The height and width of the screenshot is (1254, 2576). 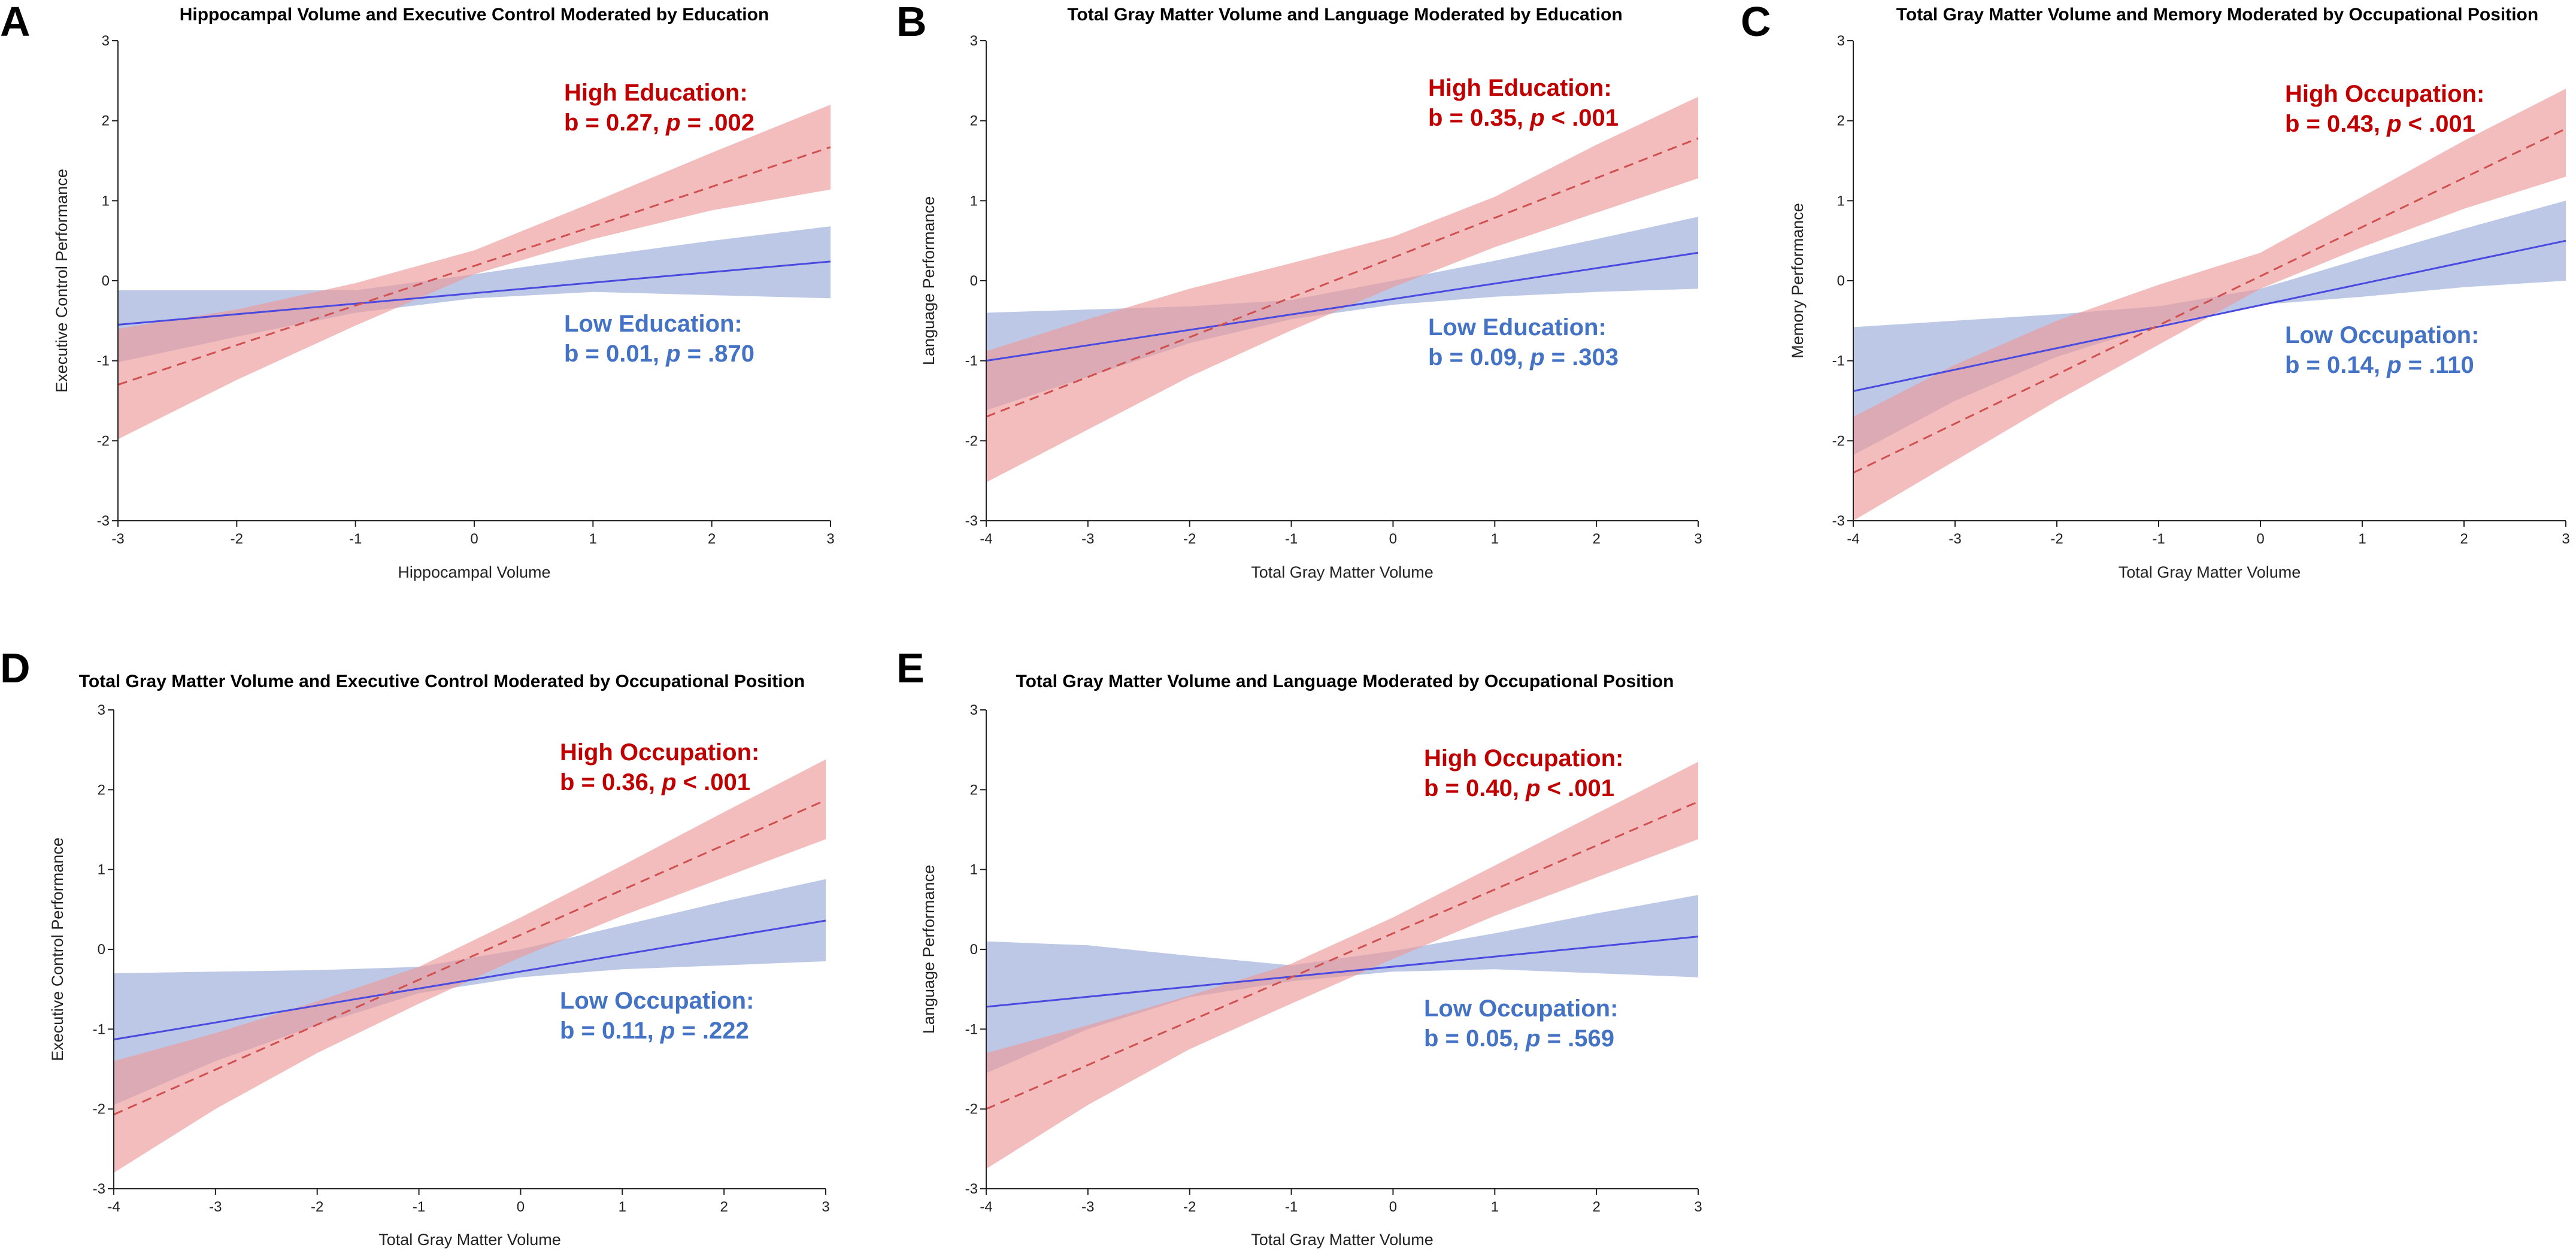 What do you see at coordinates (1475, 1038) in the screenshot?
I see `stat-b: b = 0.05,` at bounding box center [1475, 1038].